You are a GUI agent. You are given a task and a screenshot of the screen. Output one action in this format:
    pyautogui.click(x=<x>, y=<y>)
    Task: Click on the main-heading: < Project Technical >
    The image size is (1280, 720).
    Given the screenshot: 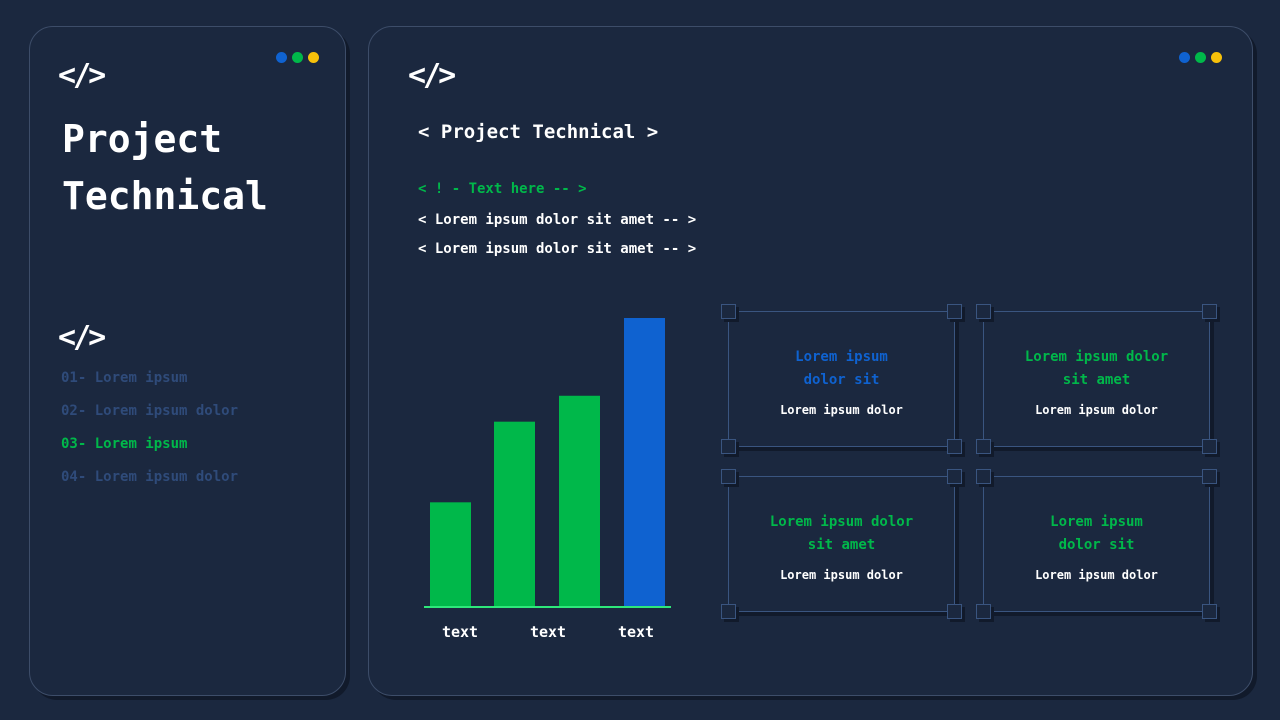 What is the action you would take?
    pyautogui.click(x=538, y=132)
    